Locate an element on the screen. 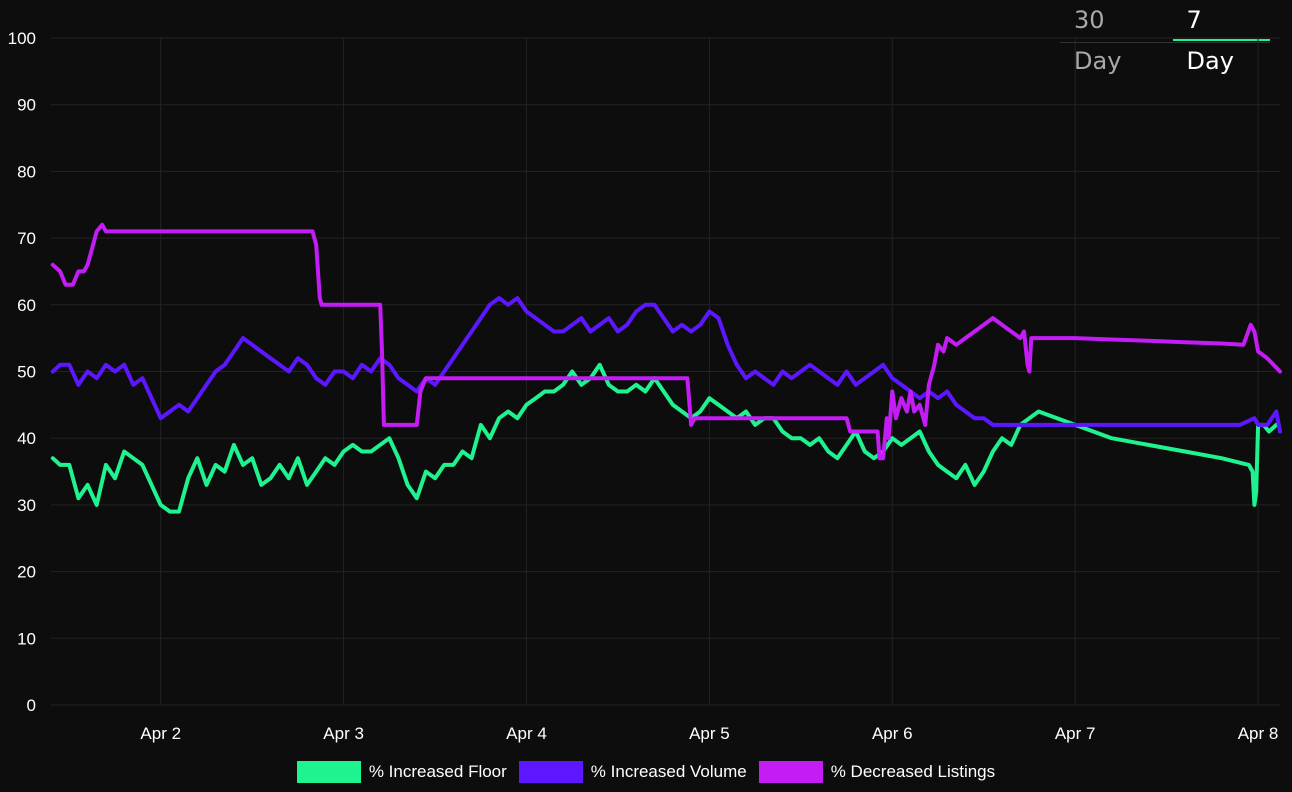 Image resolution: width=1292 pixels, height=792 pixels. x-axis-ticks: Apr 2 Apr 3 Apr 4 Apr 5 Apr 6 Apr 7 Apr 8 is located at coordinates (709, 733).